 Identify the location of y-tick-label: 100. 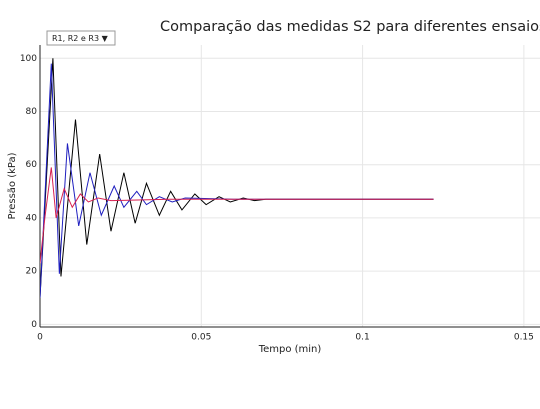
(28, 59).